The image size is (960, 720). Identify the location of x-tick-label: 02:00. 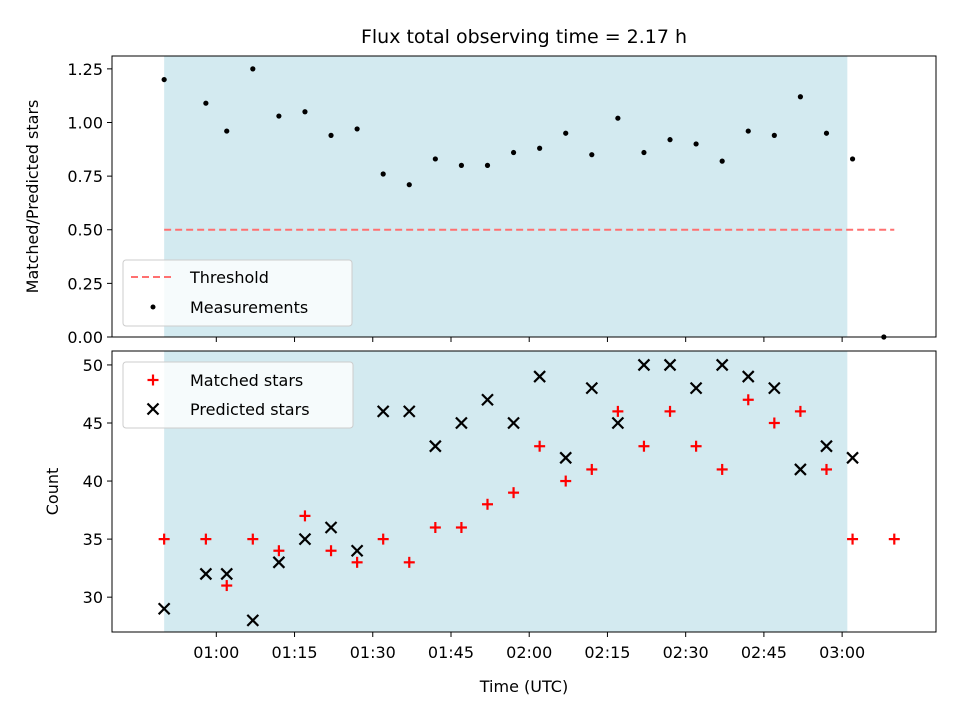
(529, 652).